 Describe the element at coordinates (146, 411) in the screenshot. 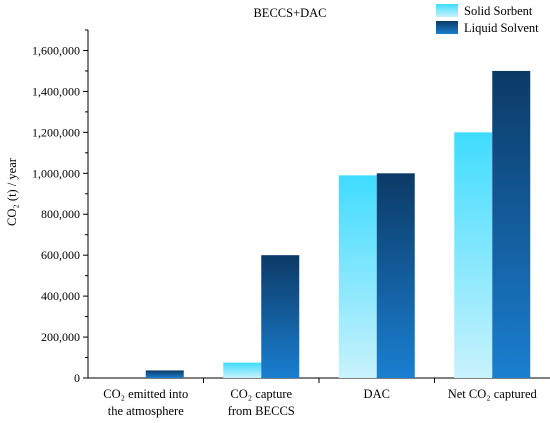

I see `x-category-label: the atmosphere` at that location.